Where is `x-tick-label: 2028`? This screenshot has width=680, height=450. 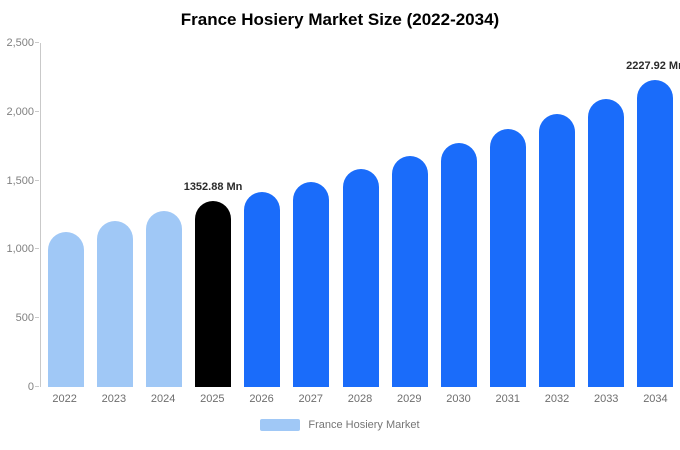 x-tick-label: 2028 is located at coordinates (360, 399).